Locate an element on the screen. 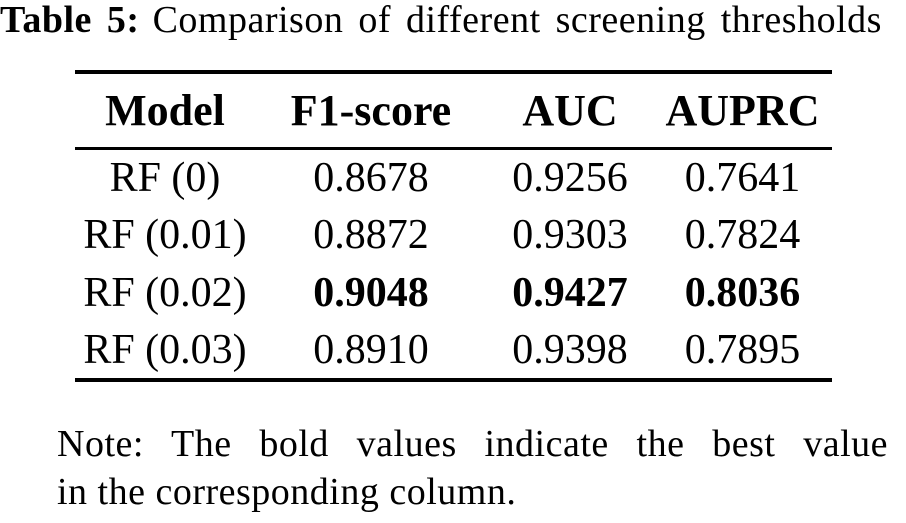 The height and width of the screenshot is (523, 906). auc-cell: 0.9303 is located at coordinates (570, 235).